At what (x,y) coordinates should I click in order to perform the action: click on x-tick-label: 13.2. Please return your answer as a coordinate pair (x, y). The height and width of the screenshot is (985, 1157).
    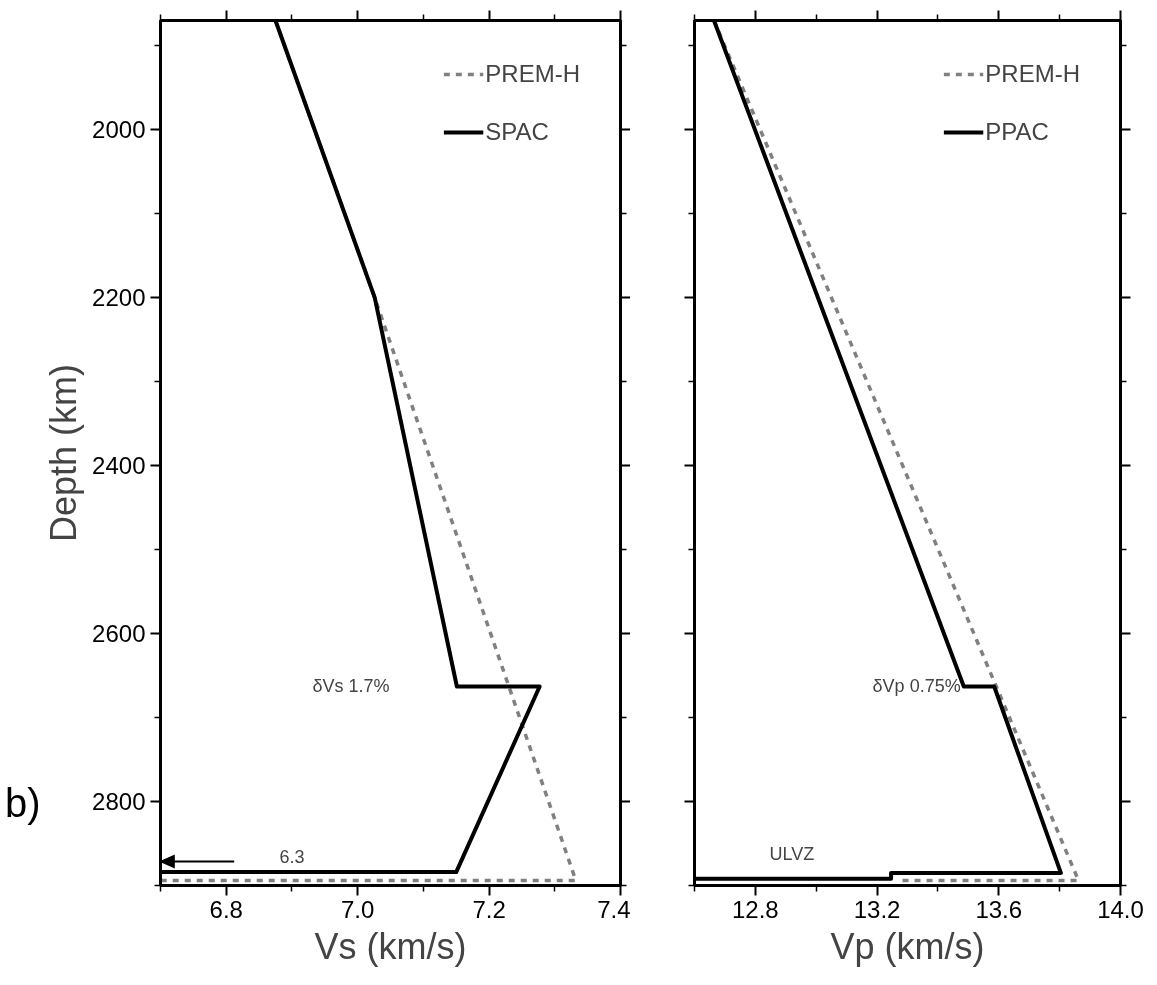
    Looking at the image, I should click on (877, 909).